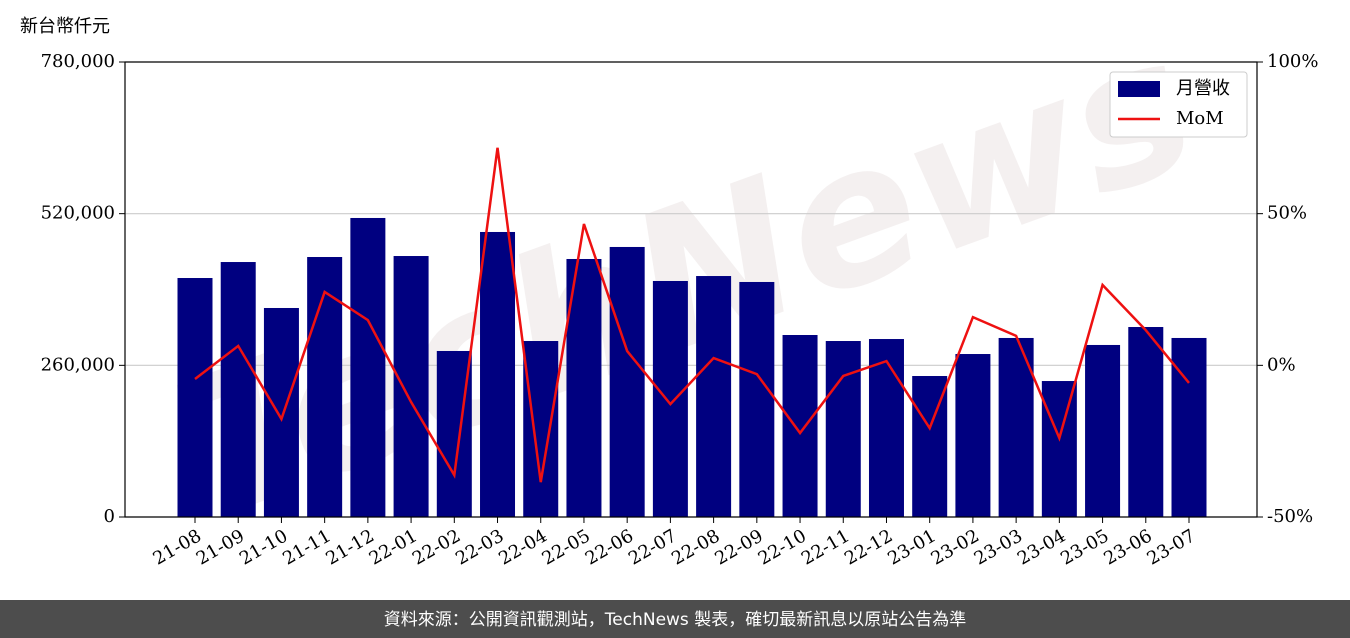 Image resolution: width=1350 pixels, height=638 pixels. What do you see at coordinates (868, 547) in the screenshot?
I see `x-tick-label: 22-12` at bounding box center [868, 547].